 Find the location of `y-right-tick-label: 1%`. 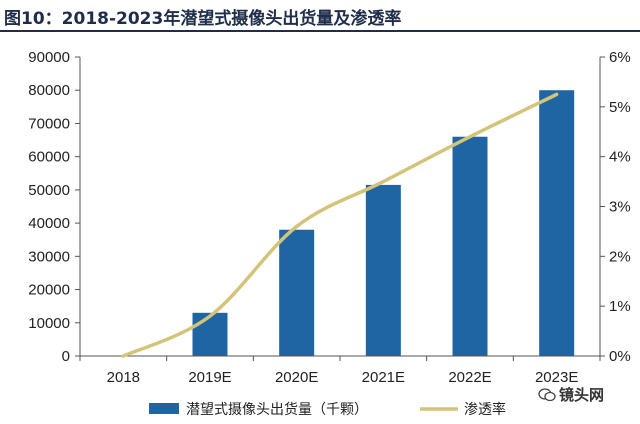

y-right-tick-label: 1% is located at coordinates (620, 306).